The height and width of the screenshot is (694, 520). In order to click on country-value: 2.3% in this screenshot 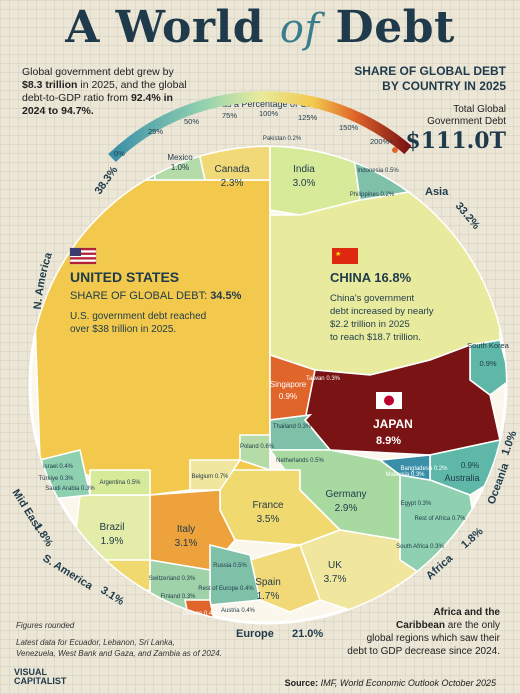, I will do `click(232, 183)`.